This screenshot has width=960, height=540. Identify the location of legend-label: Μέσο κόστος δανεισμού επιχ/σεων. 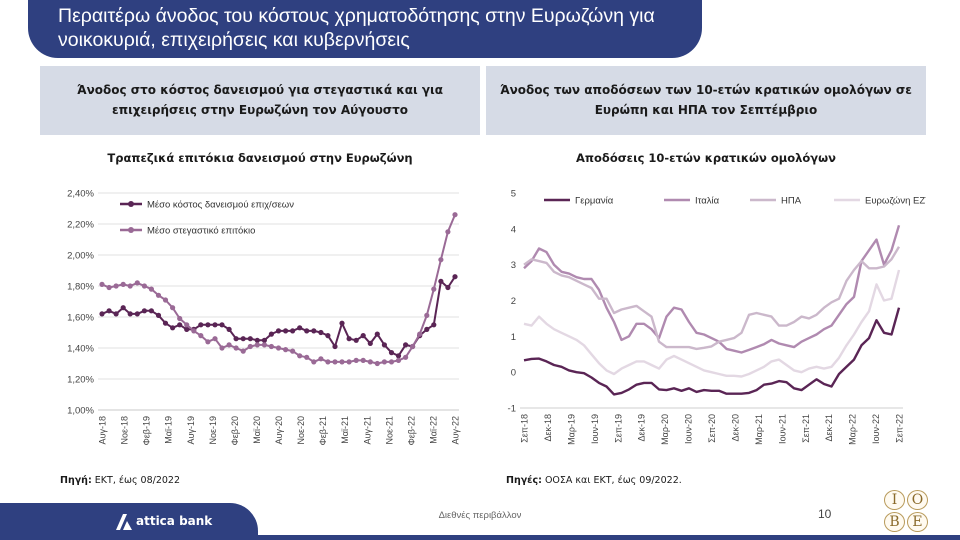
(220, 205).